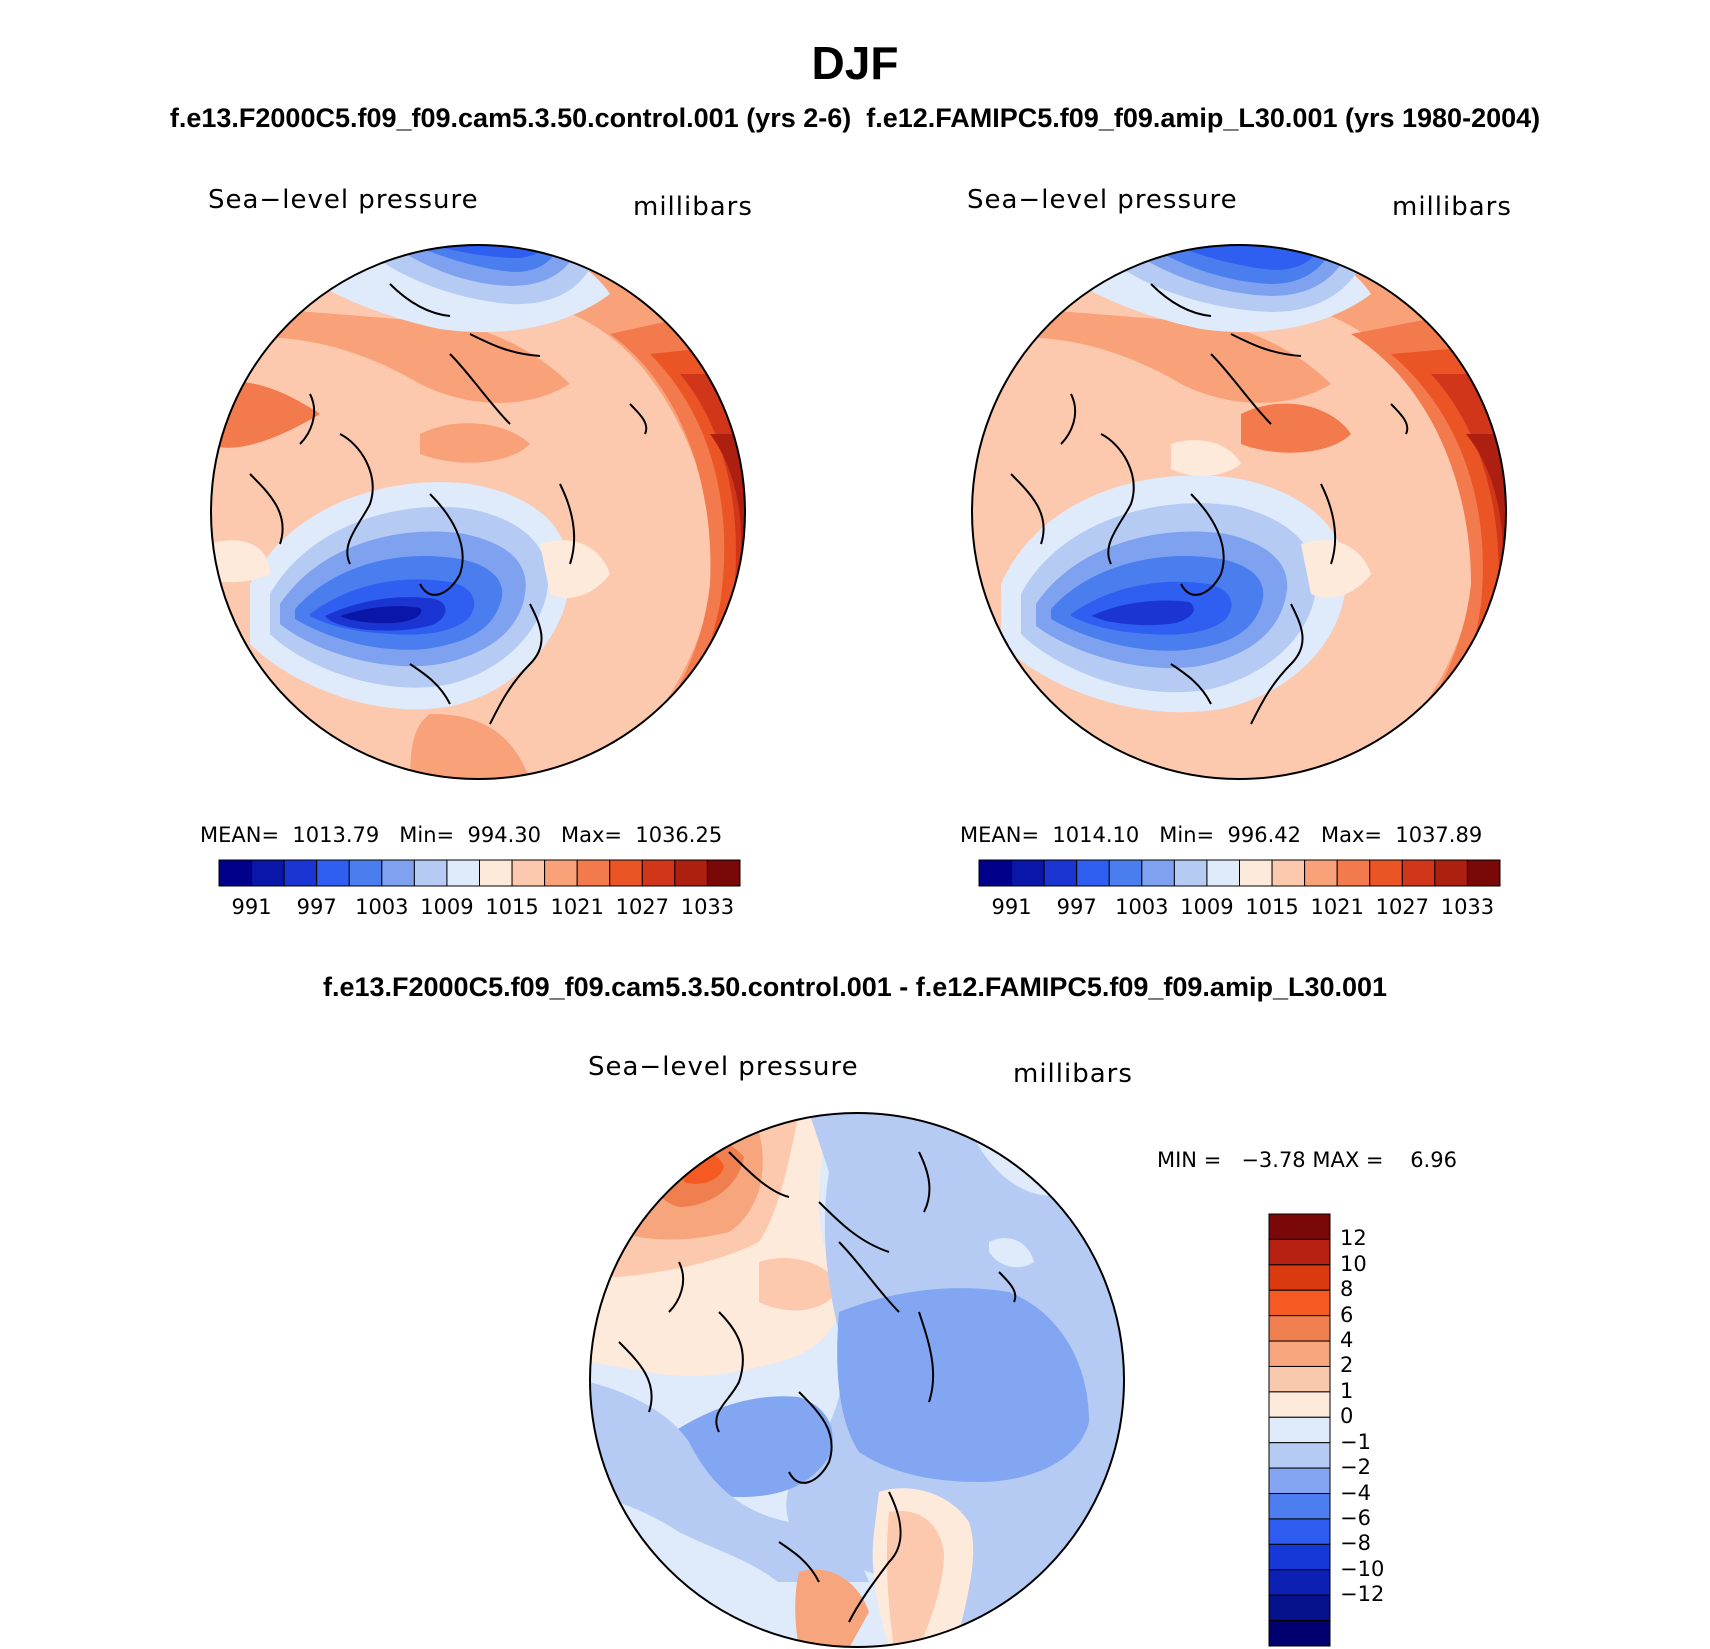 The width and height of the screenshot is (1710, 1649). What do you see at coordinates (448, 504) in the screenshot?
I see `map1-coastlines` at bounding box center [448, 504].